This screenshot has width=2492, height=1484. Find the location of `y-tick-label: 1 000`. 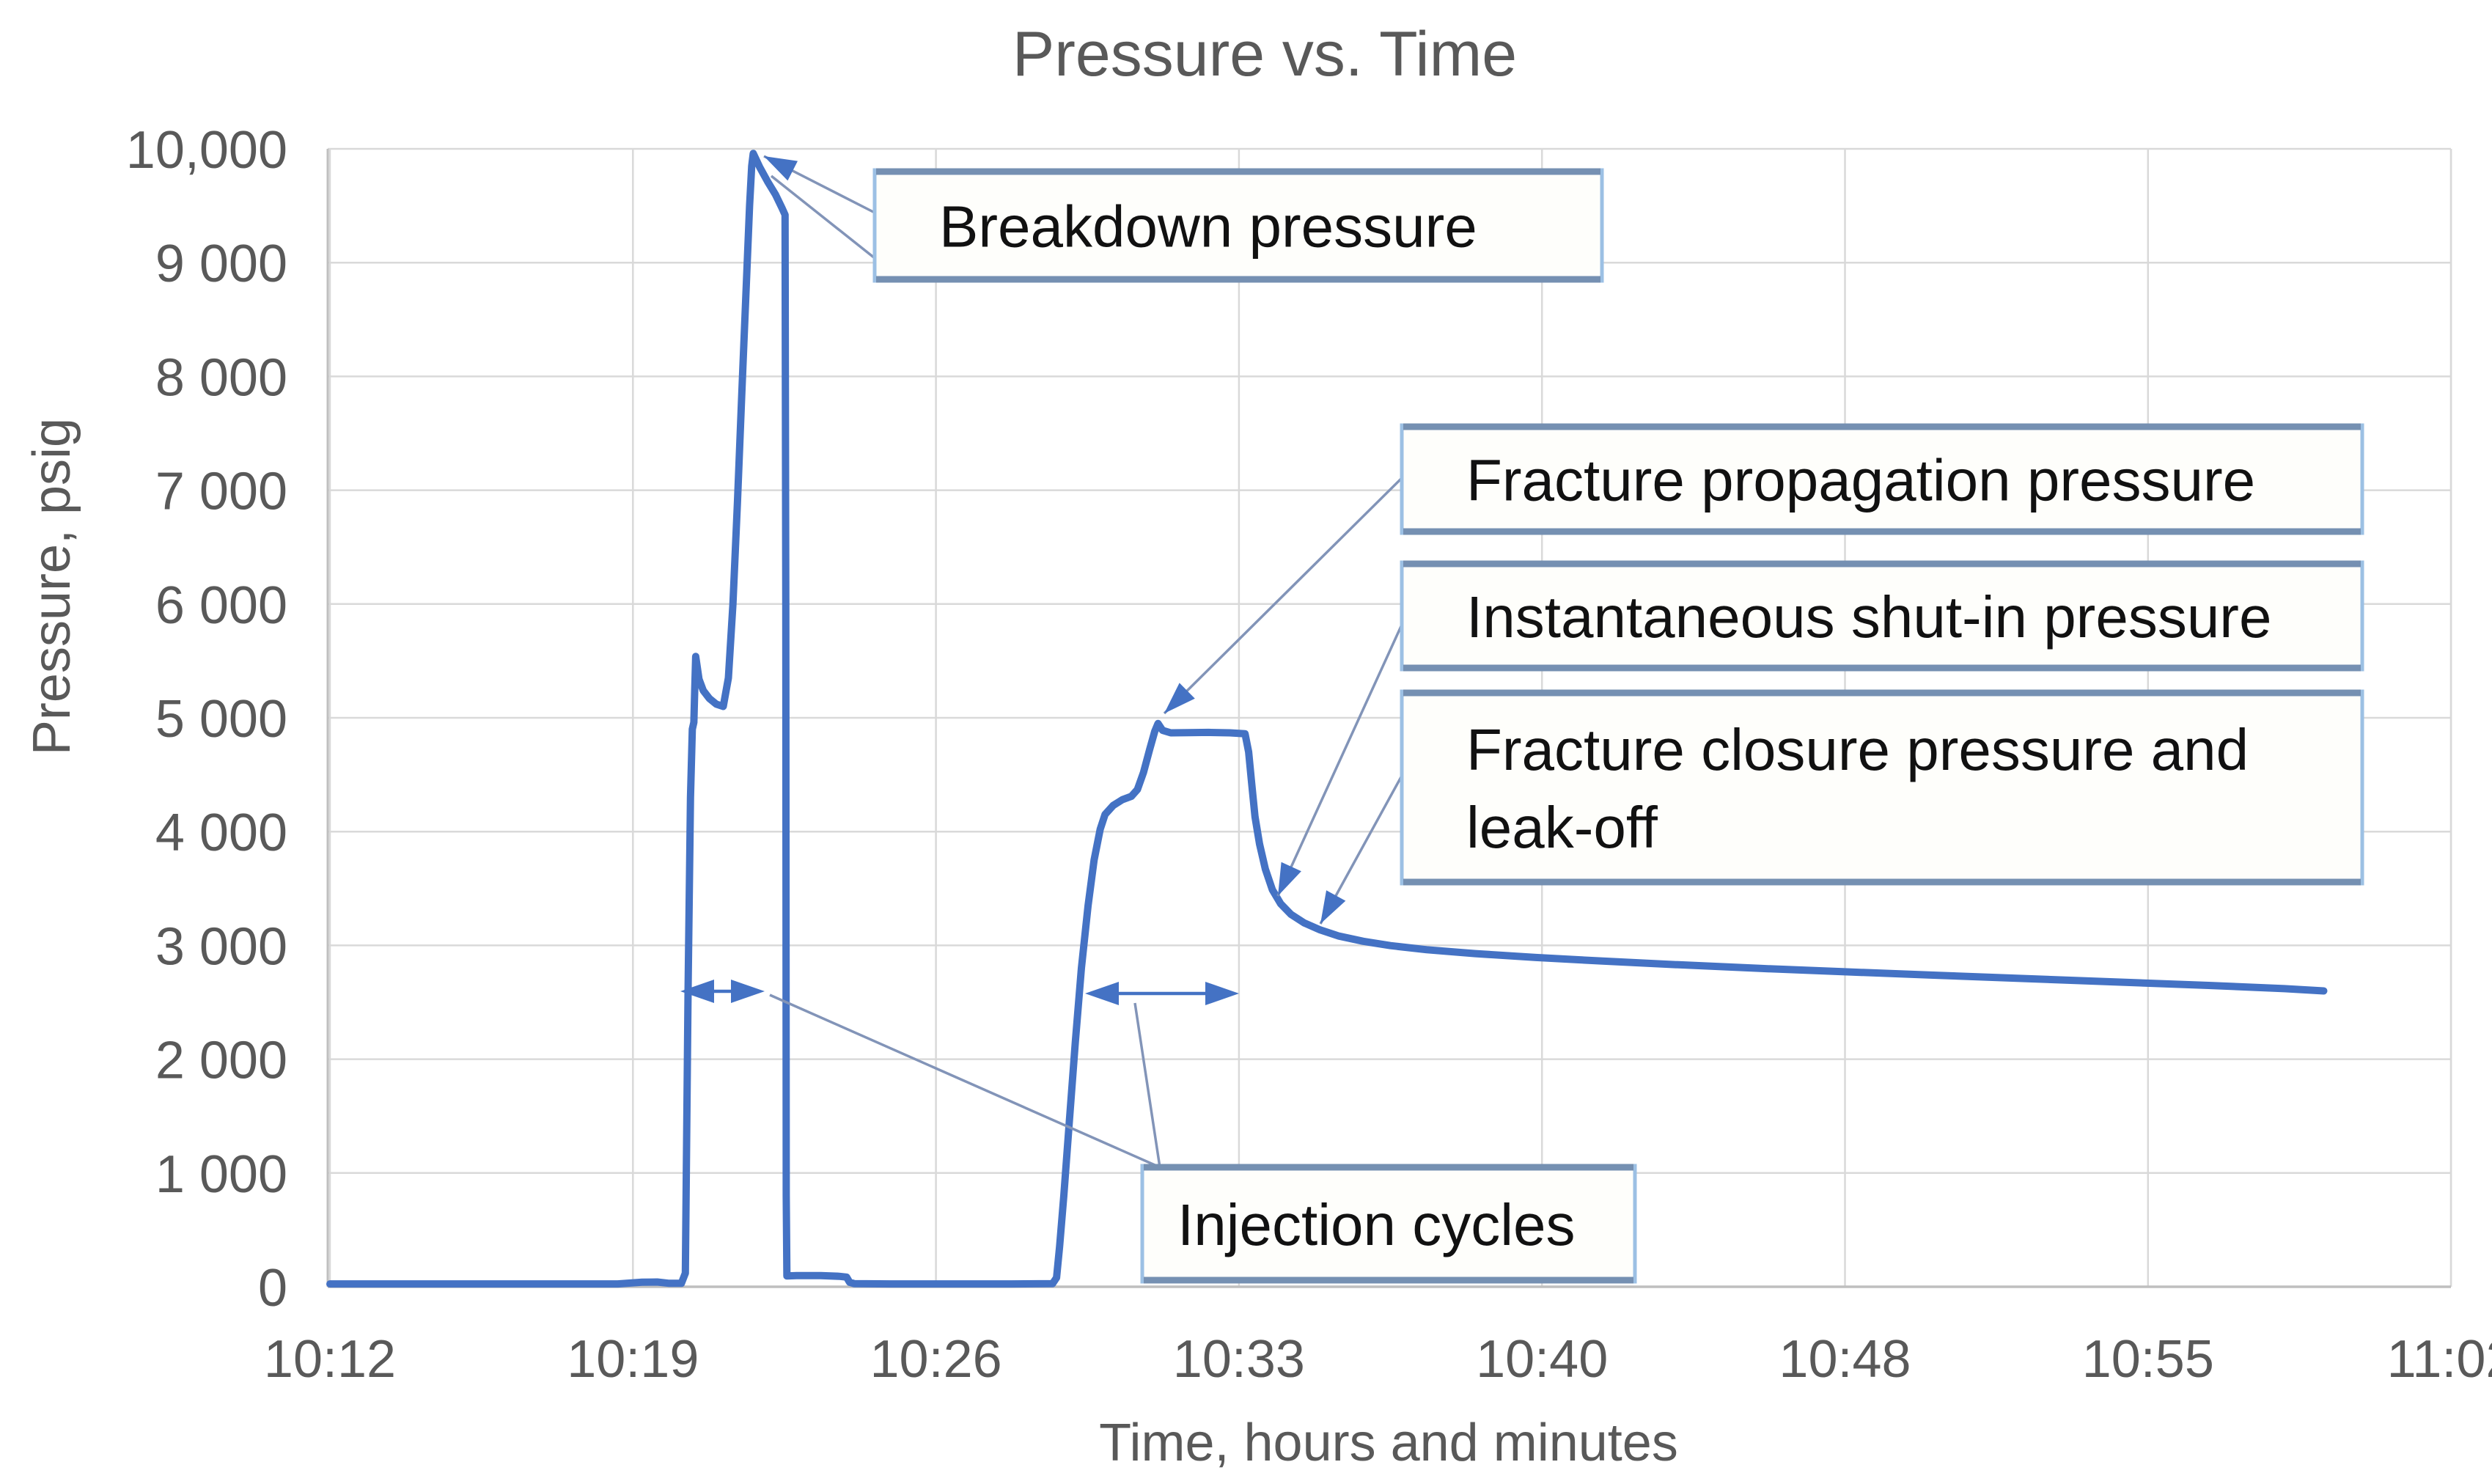

y-tick-label: 1 000 is located at coordinates (221, 1174).